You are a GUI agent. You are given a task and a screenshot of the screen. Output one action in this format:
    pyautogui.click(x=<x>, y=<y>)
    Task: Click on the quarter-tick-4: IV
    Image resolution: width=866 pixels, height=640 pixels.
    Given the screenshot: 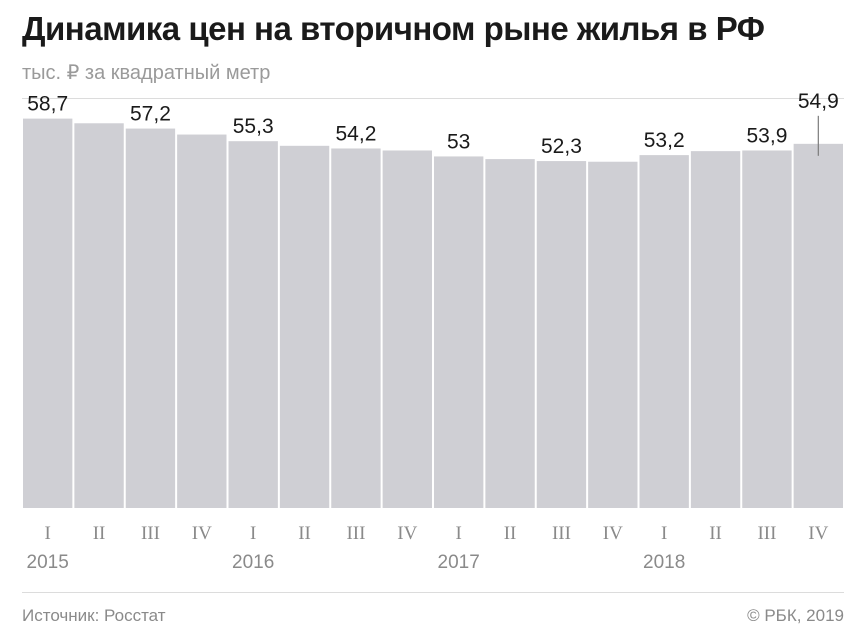 What is the action you would take?
    pyautogui.click(x=202, y=533)
    